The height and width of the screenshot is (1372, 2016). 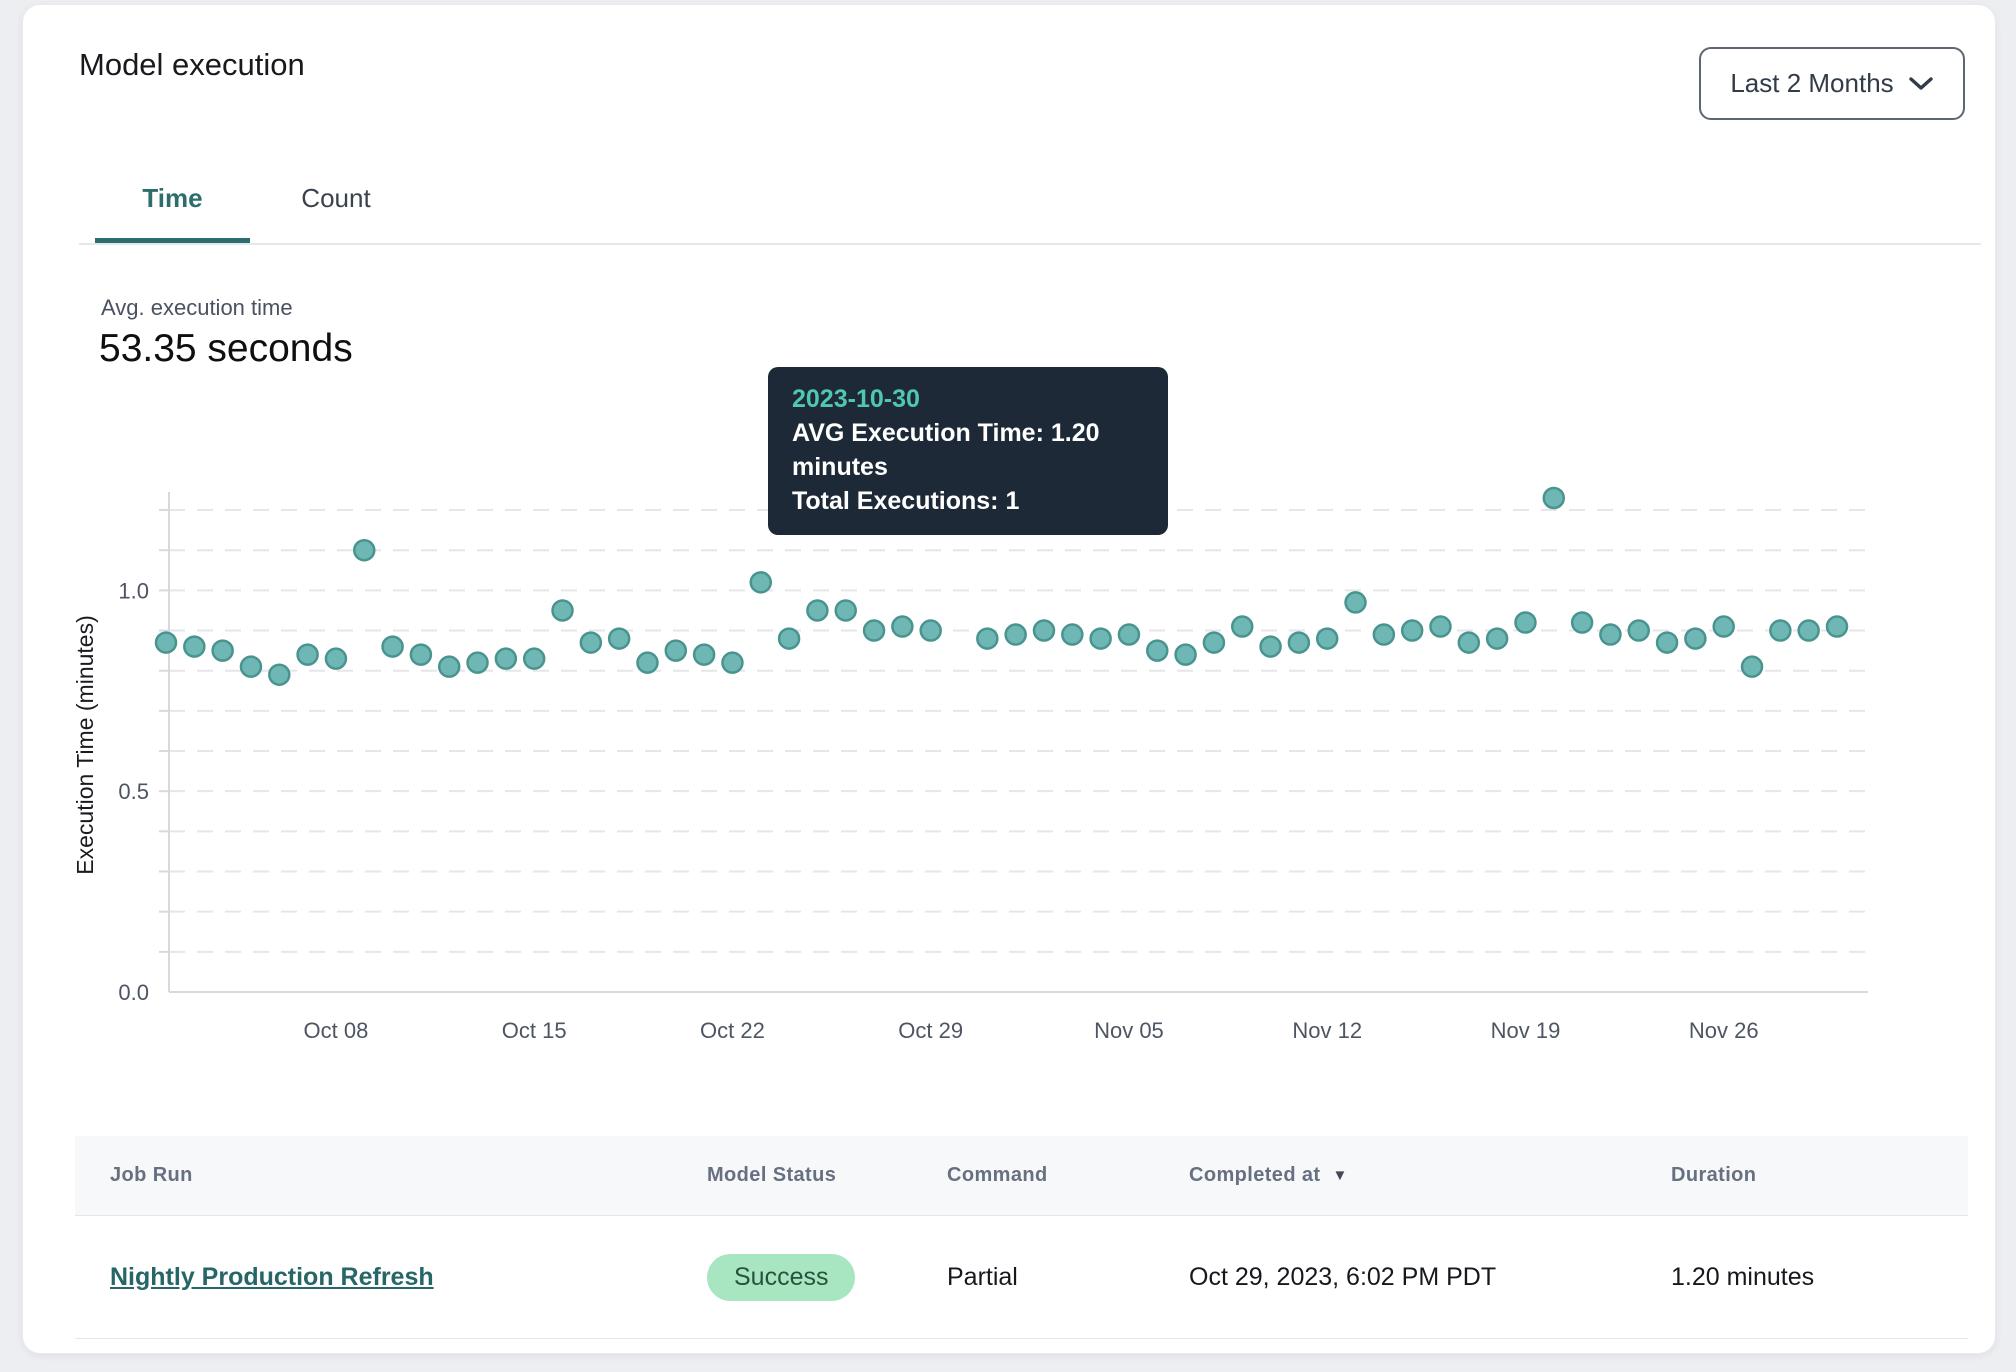 I want to click on completed-at-cell: Oct 29, 2023, 6:02 PM PDT, so click(x=1343, y=1276).